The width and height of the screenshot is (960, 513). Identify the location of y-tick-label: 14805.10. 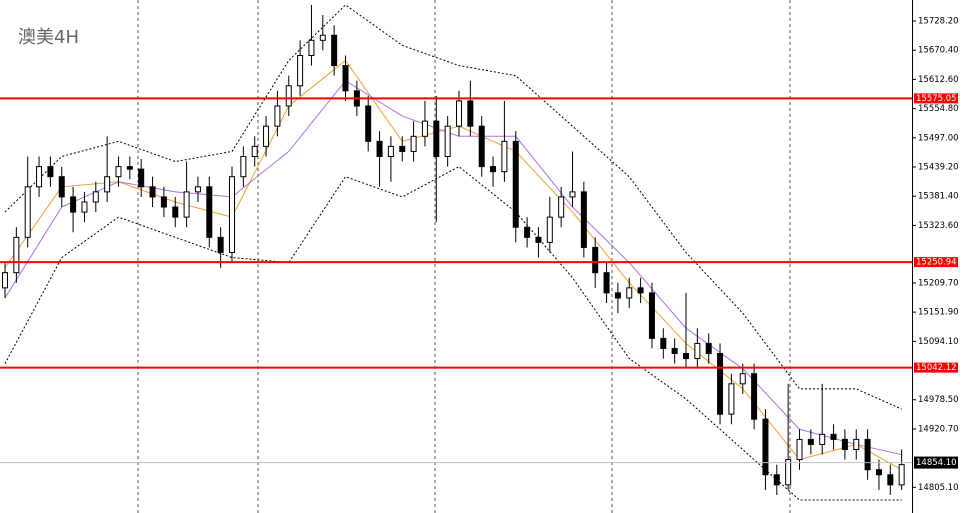
(938, 488).